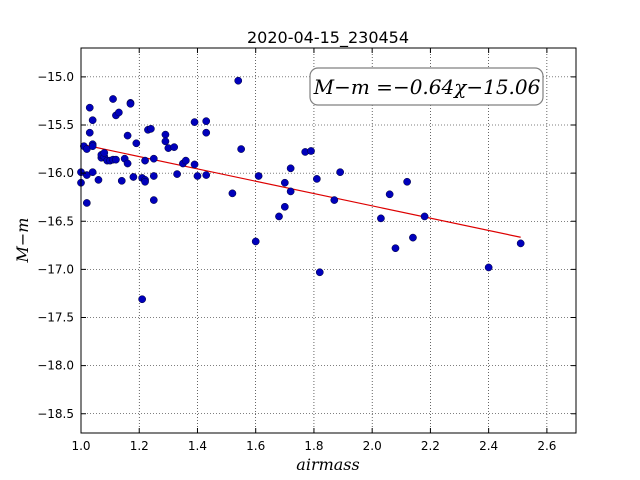 This screenshot has height=480, width=640. I want to click on x-tick-label: 2.2, so click(430, 446).